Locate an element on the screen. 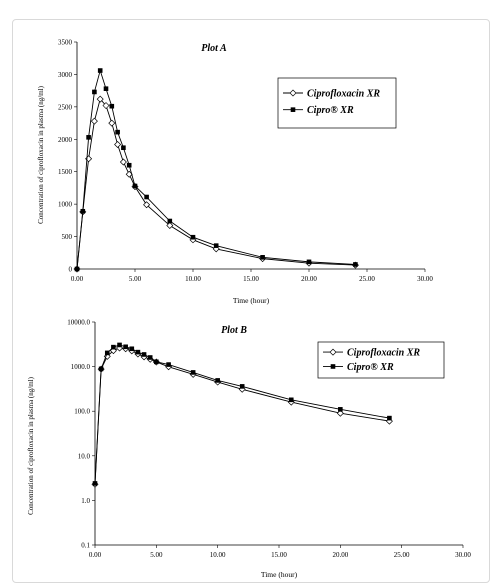 The height and width of the screenshot is (583, 500). chart-title: Plot B is located at coordinates (234, 330).